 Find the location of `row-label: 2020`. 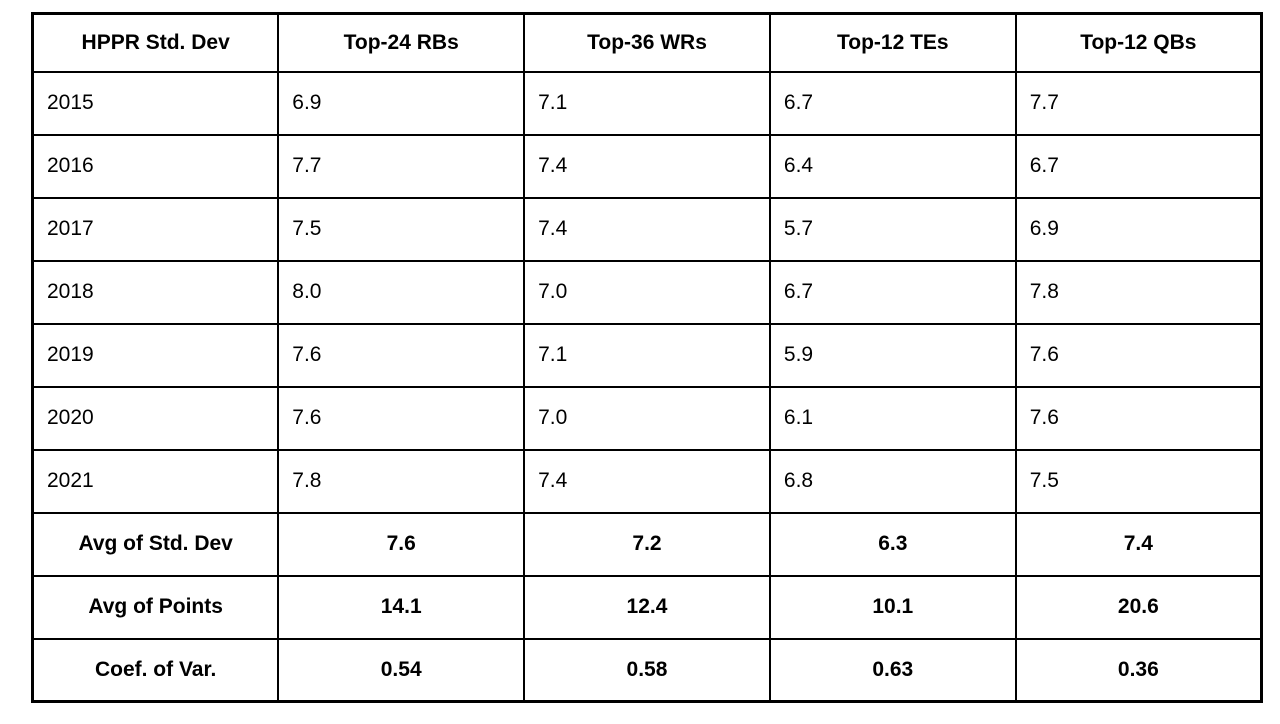

row-label: 2020 is located at coordinates (155, 418).